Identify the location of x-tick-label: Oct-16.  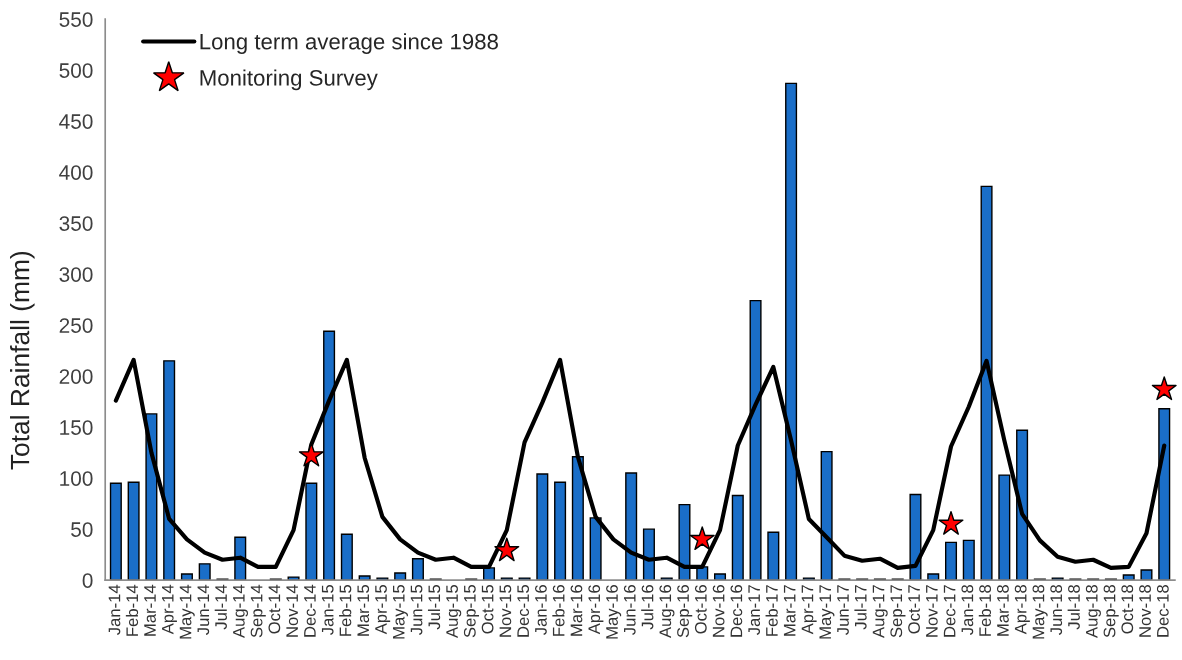
(700, 609).